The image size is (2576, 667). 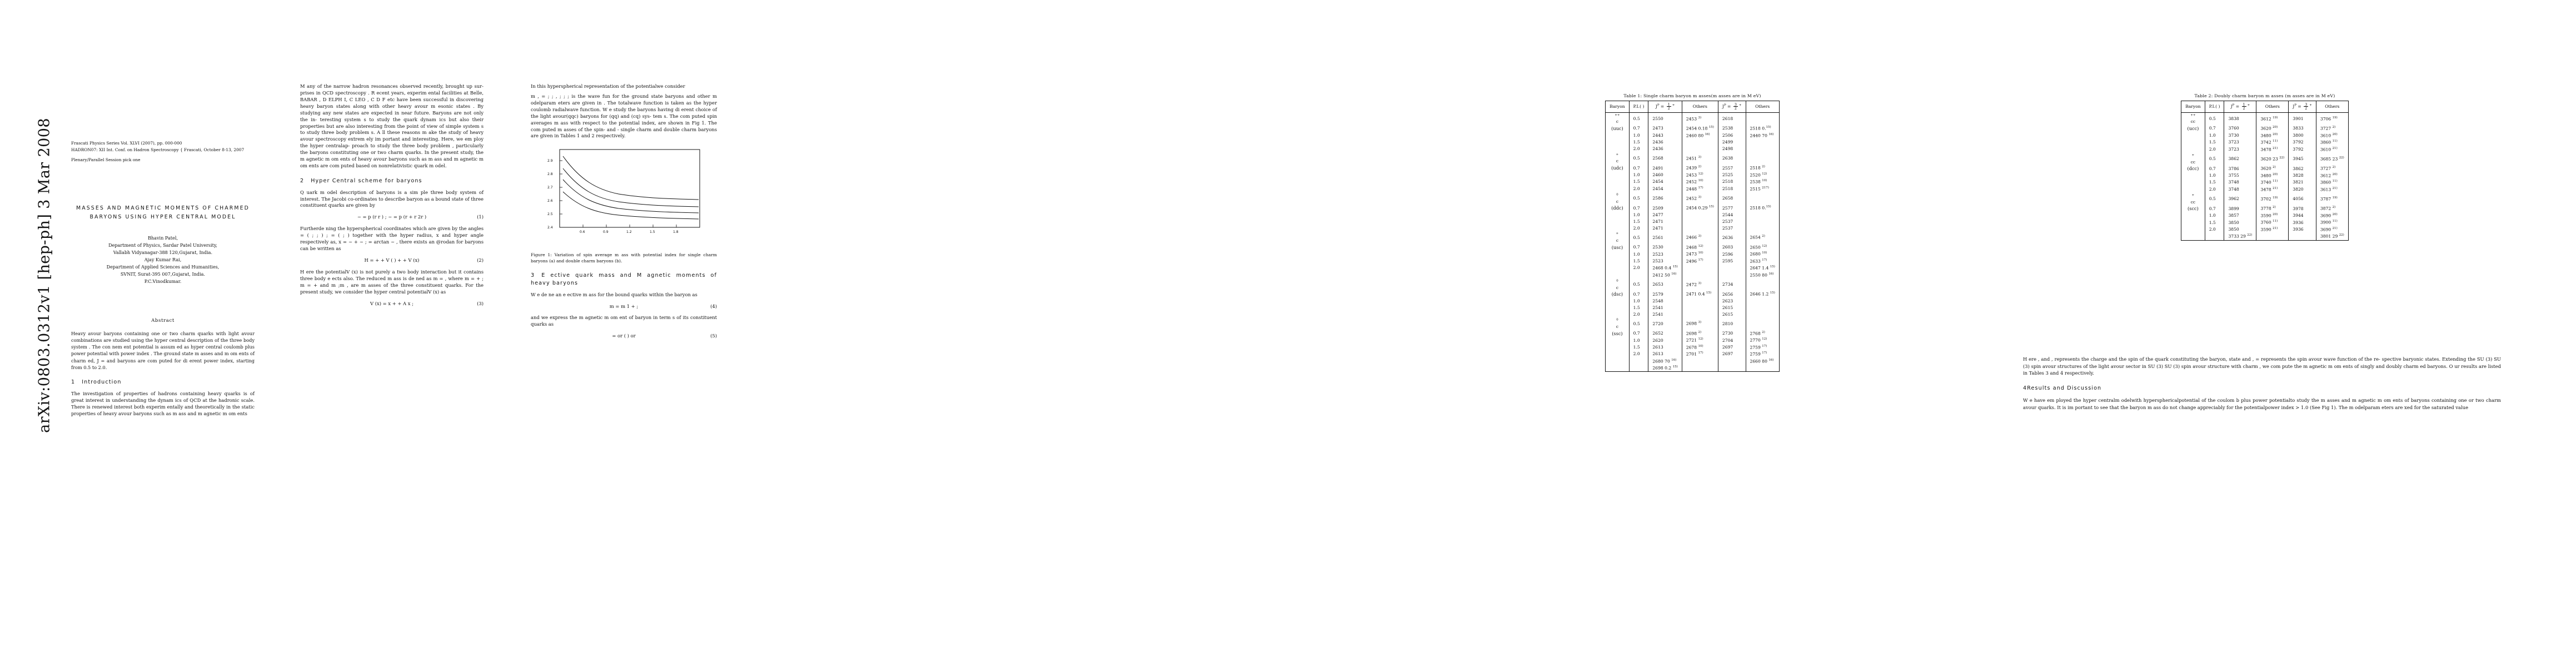 I want to click on cell-j12: 2550, so click(x=1665, y=119).